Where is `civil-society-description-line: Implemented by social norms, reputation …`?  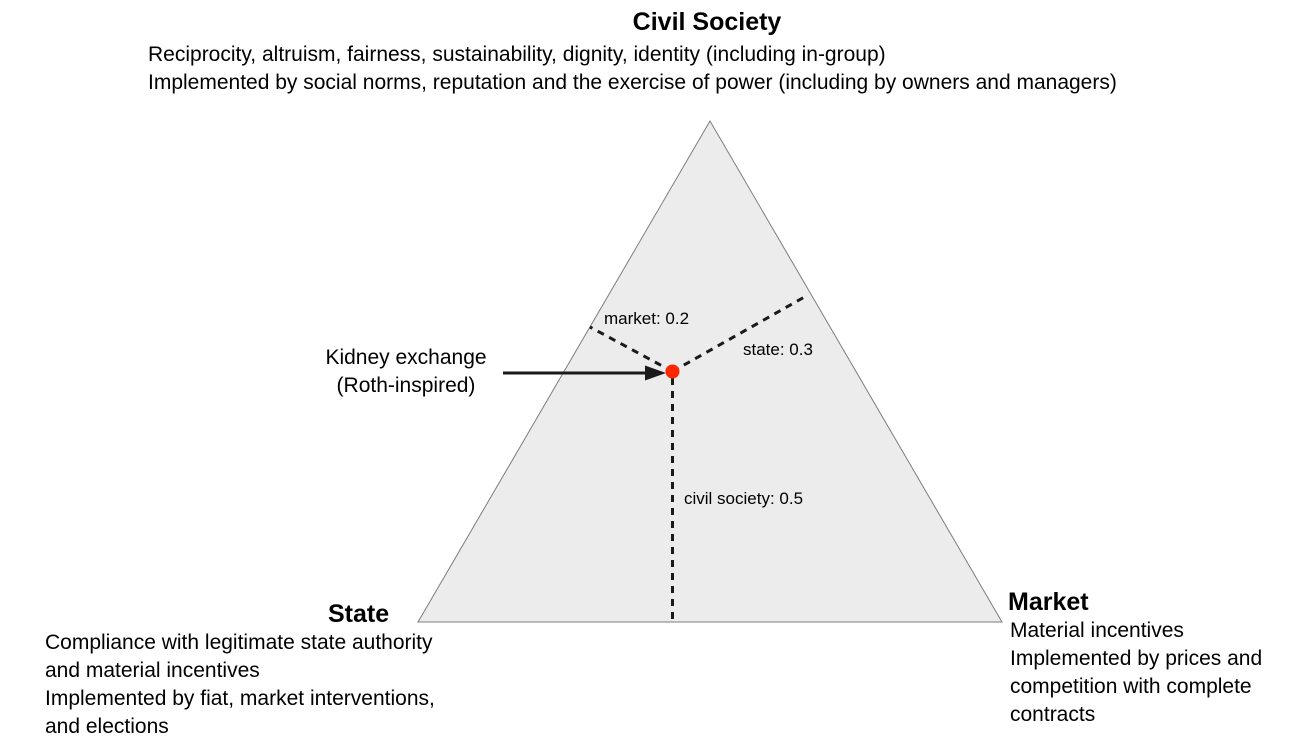
civil-society-description-line: Implemented by social norms, reputation … is located at coordinates (632, 82).